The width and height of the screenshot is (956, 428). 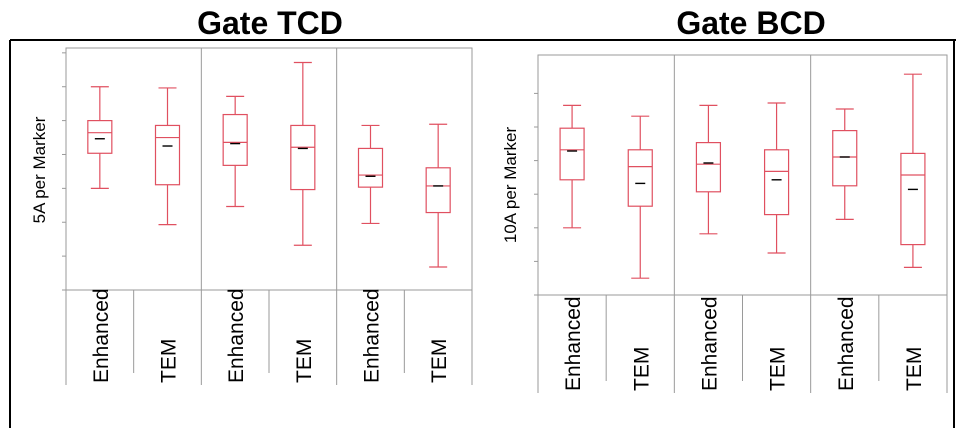 I want to click on y-axis-label: 10A per Marker, so click(x=510, y=185).